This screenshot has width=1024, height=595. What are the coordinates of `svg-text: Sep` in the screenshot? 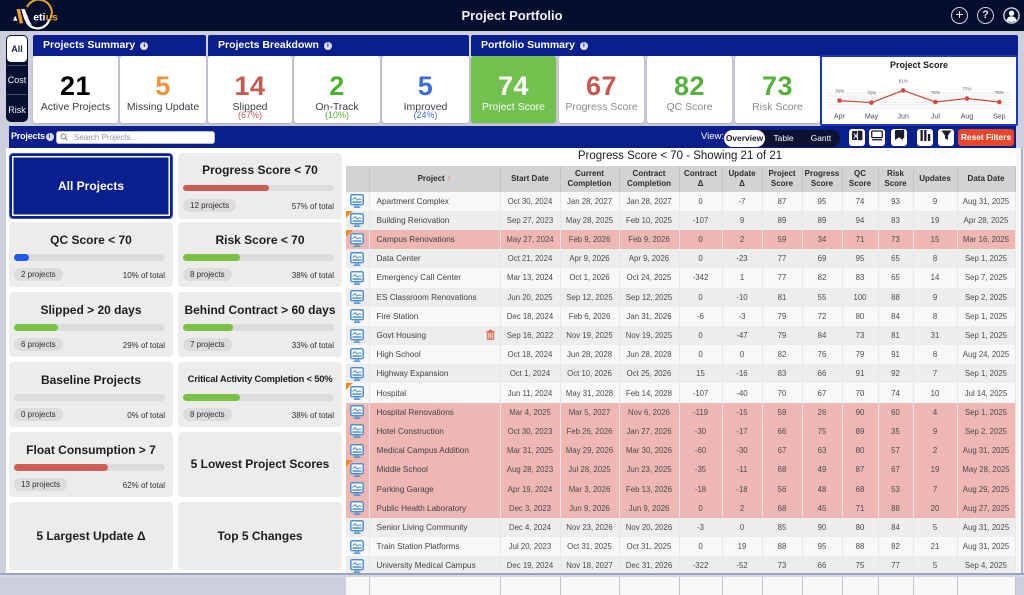 It's located at (999, 117).